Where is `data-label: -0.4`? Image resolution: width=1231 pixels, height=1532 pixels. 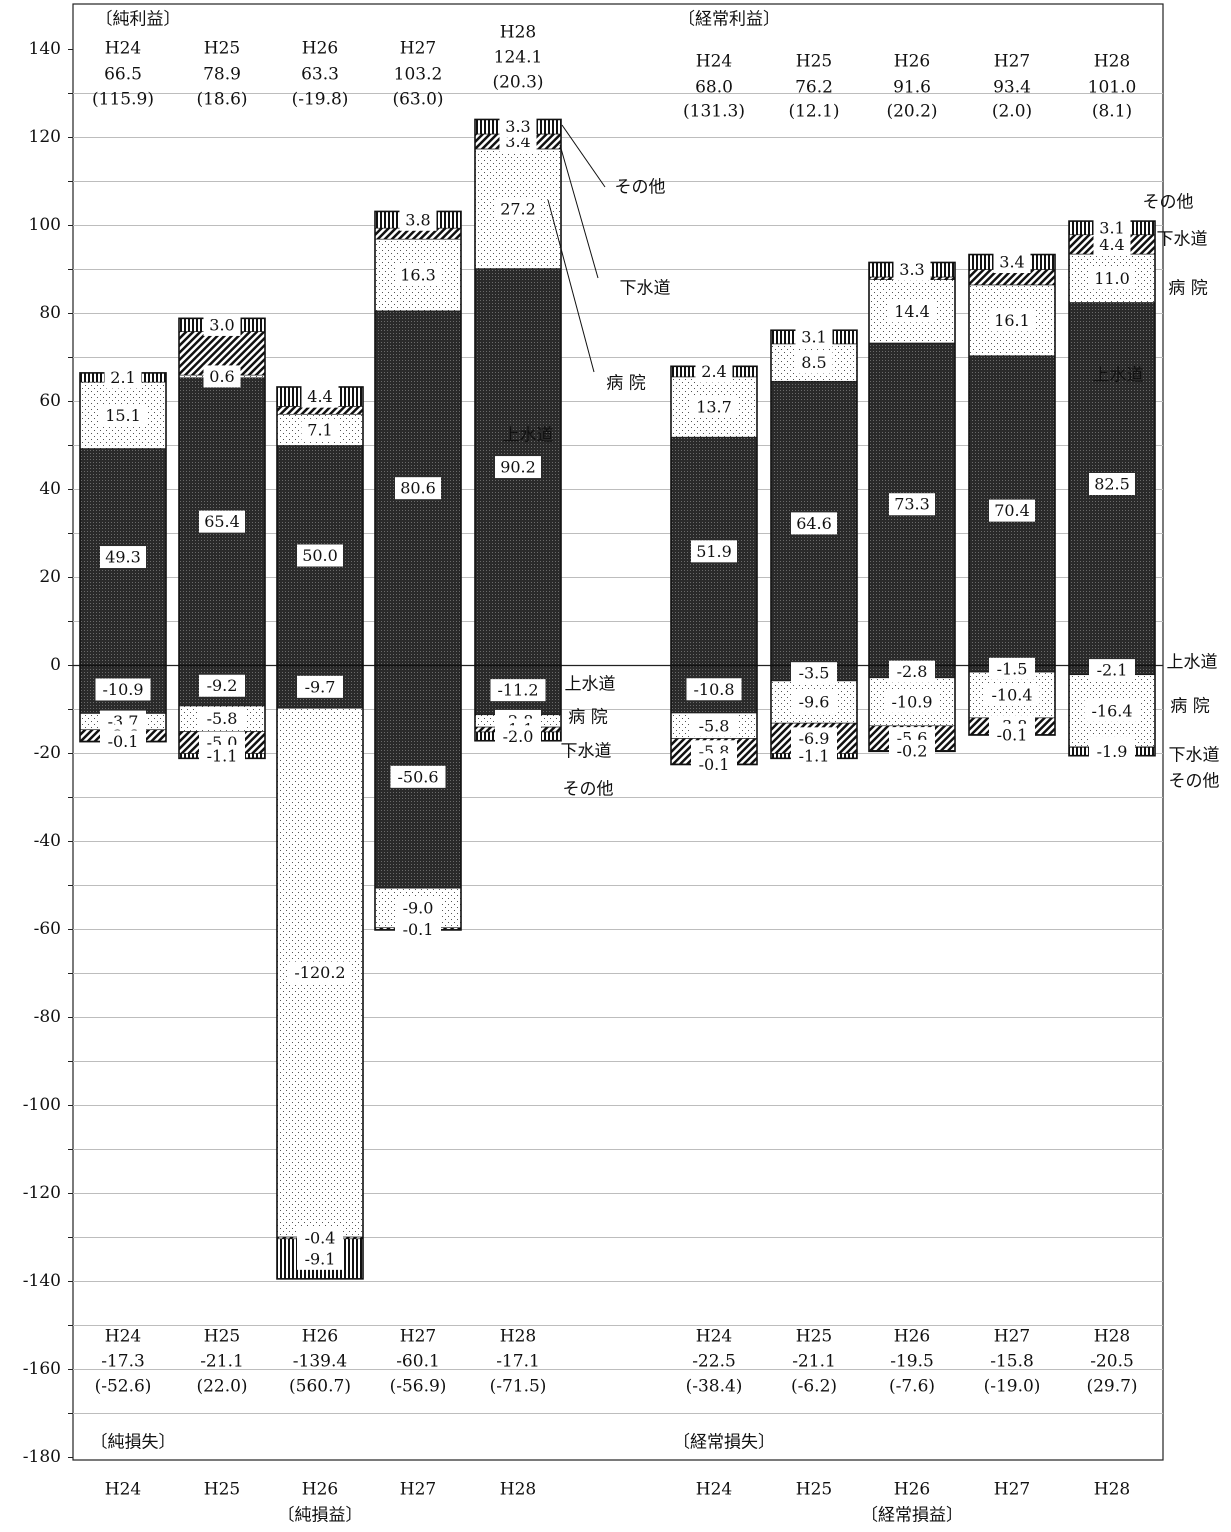
data-label: -0.4 is located at coordinates (320, 1237).